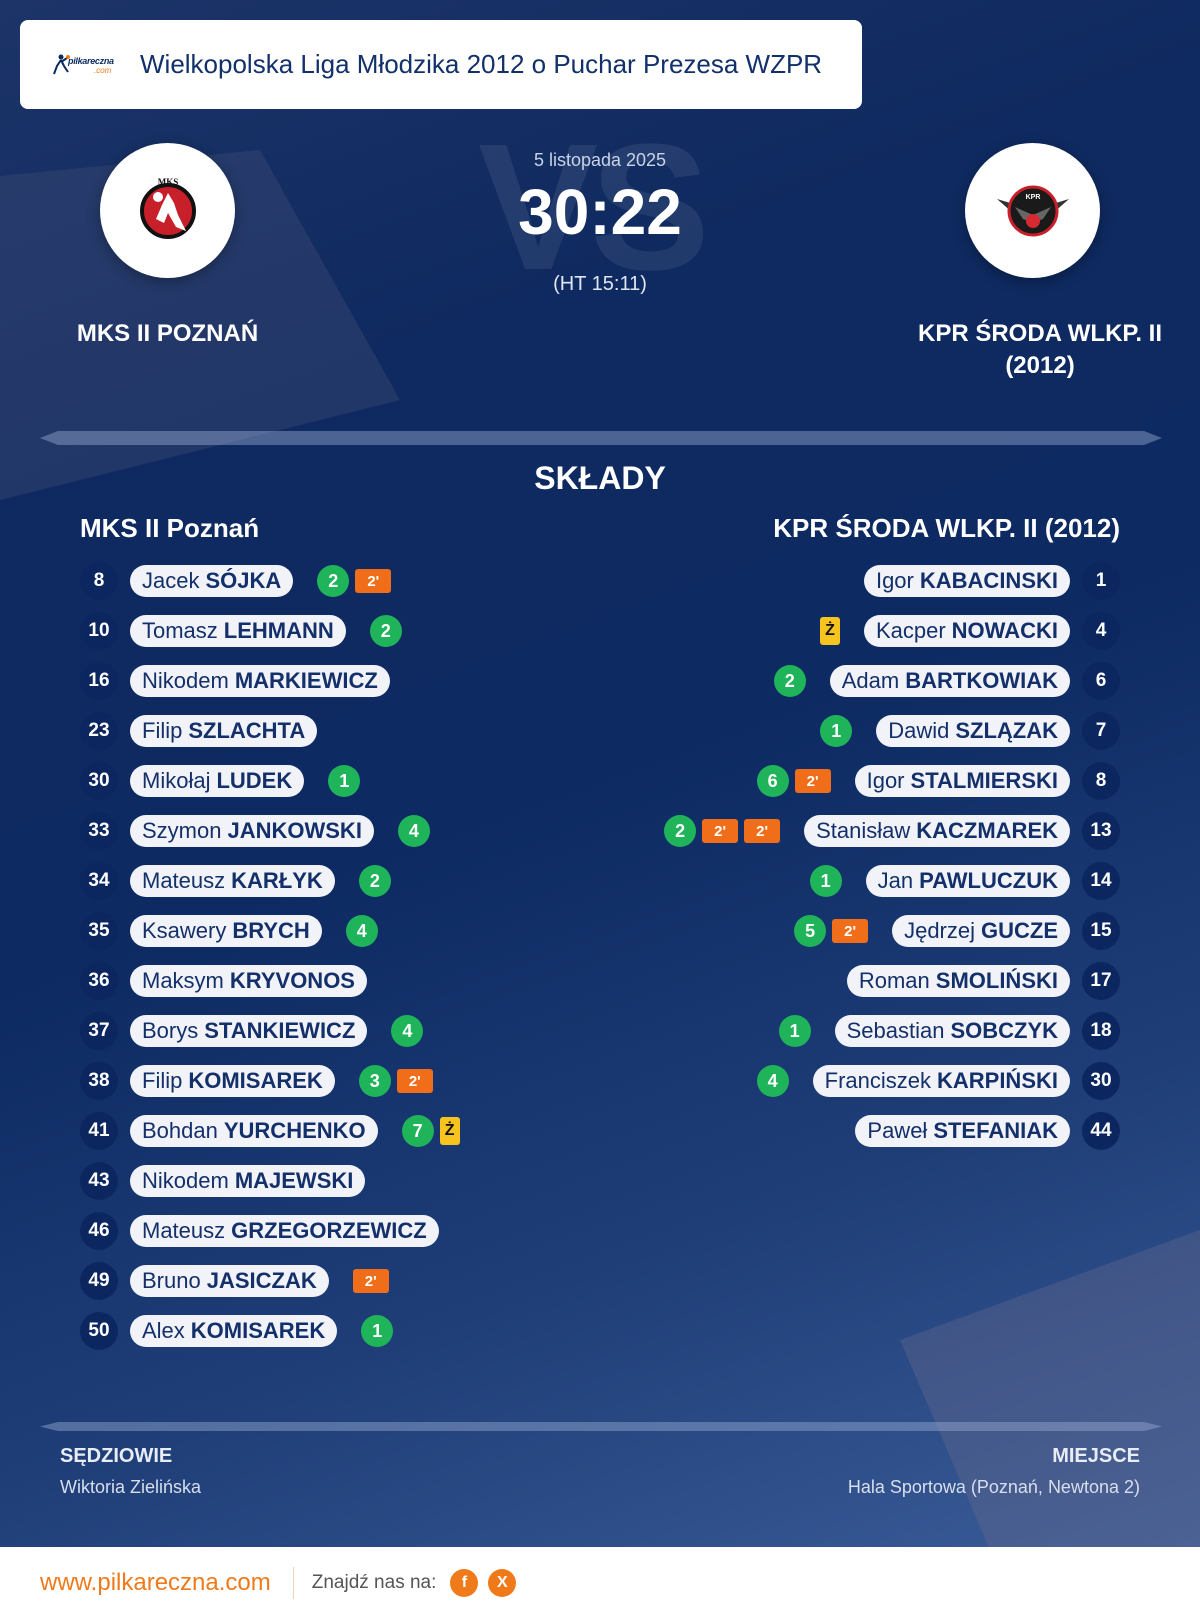 The width and height of the screenshot is (1200, 1618). Describe the element at coordinates (249, 1031) in the screenshot. I see `player-name: Borys STANKIEWICZ` at that location.